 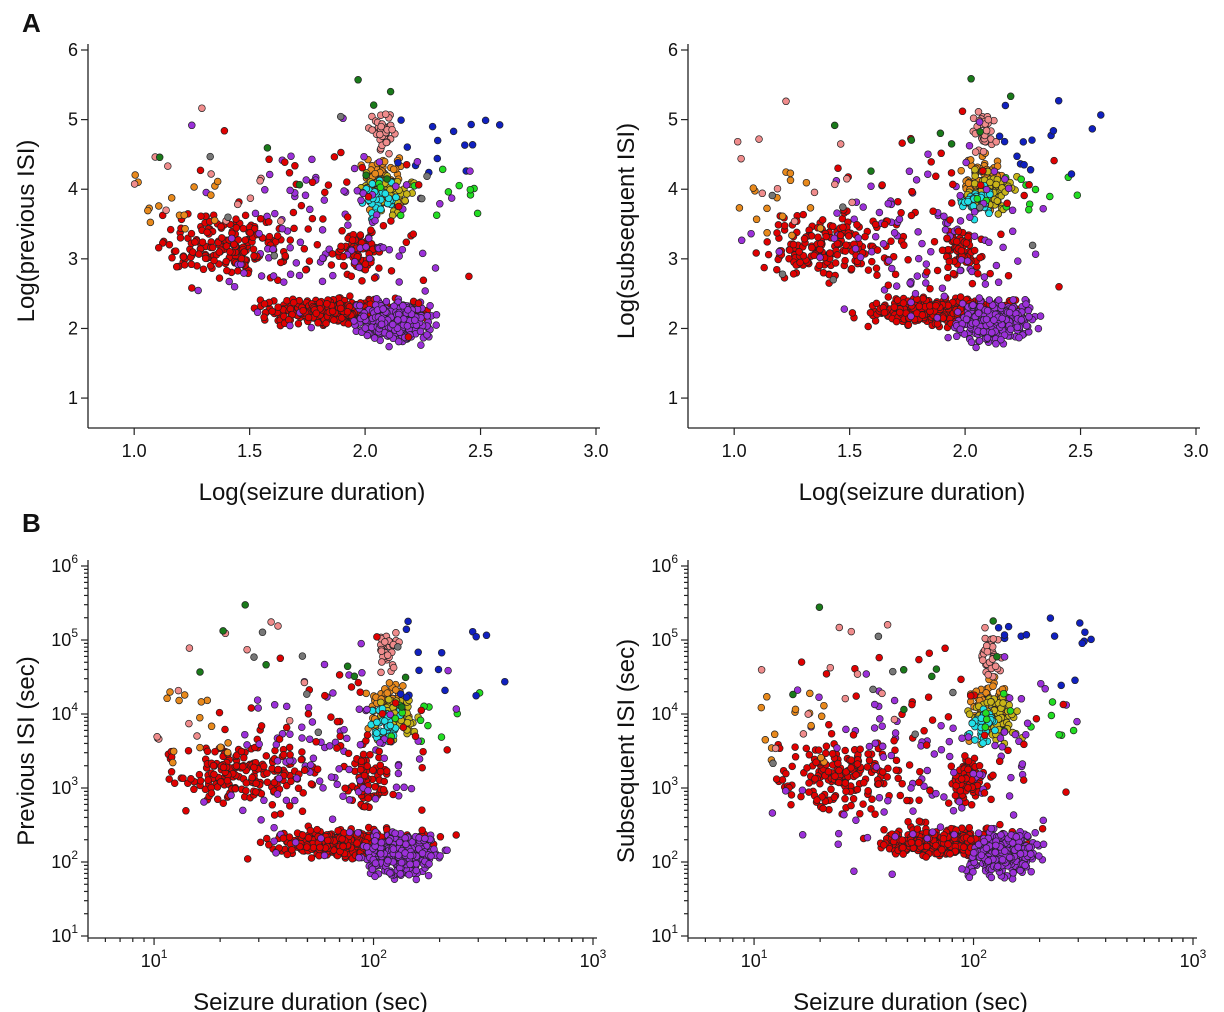 What do you see at coordinates (673, 259) in the screenshot?
I see `y-tick-label: 3` at bounding box center [673, 259].